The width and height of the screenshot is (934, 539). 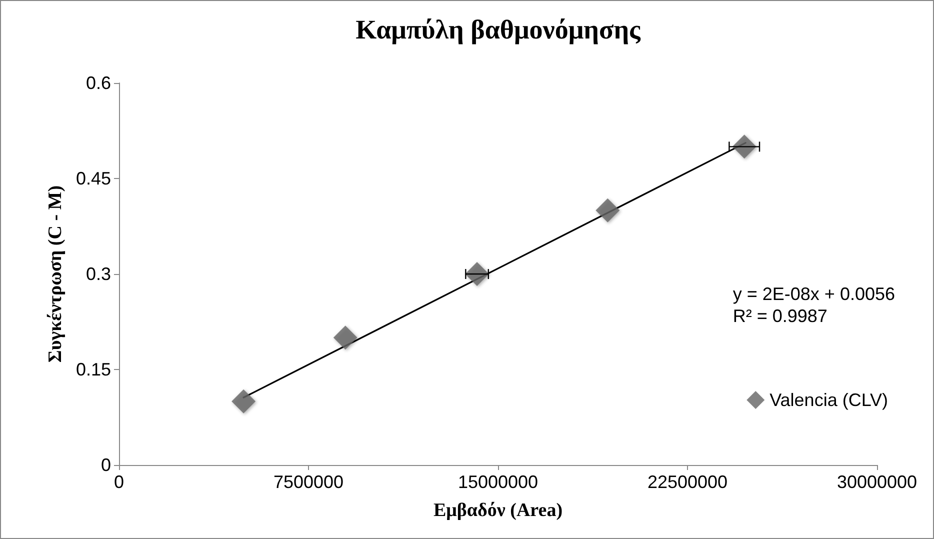 I want to click on y-tick-label: 0.3, so click(x=98, y=274).